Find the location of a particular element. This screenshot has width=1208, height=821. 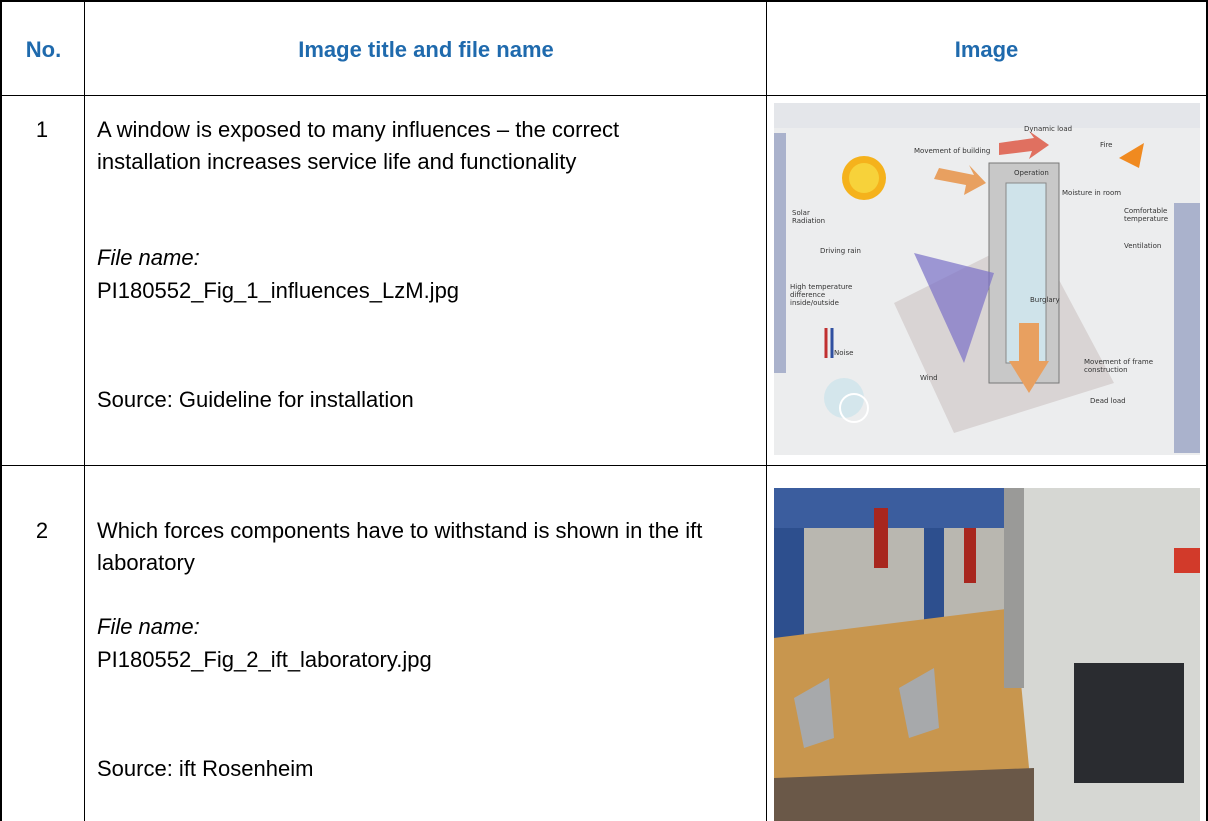

row-number: 2 is located at coordinates (42, 530).